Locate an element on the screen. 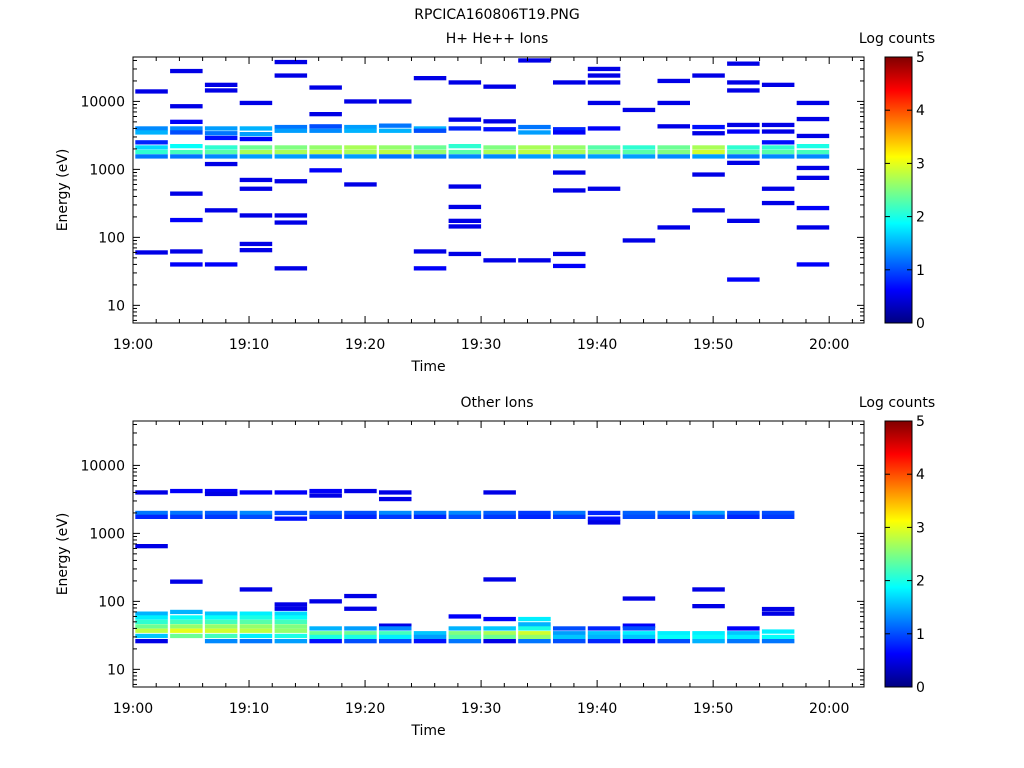 This screenshot has width=1024, height=768. x-tick-label: 19:50 is located at coordinates (713, 709).